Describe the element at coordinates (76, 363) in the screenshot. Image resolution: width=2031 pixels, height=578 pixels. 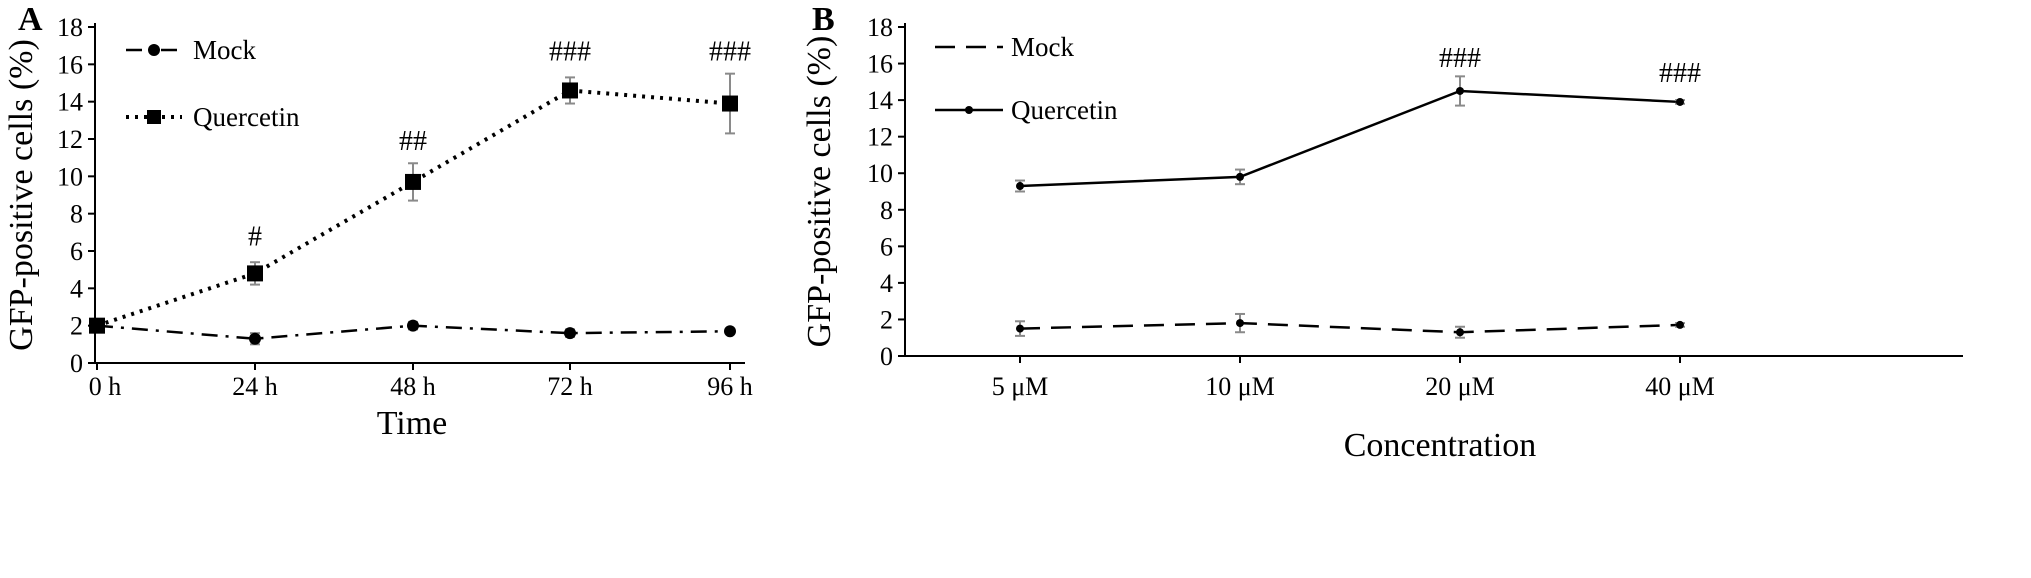
I see `panel-a-y-tick-label: 0` at that location.